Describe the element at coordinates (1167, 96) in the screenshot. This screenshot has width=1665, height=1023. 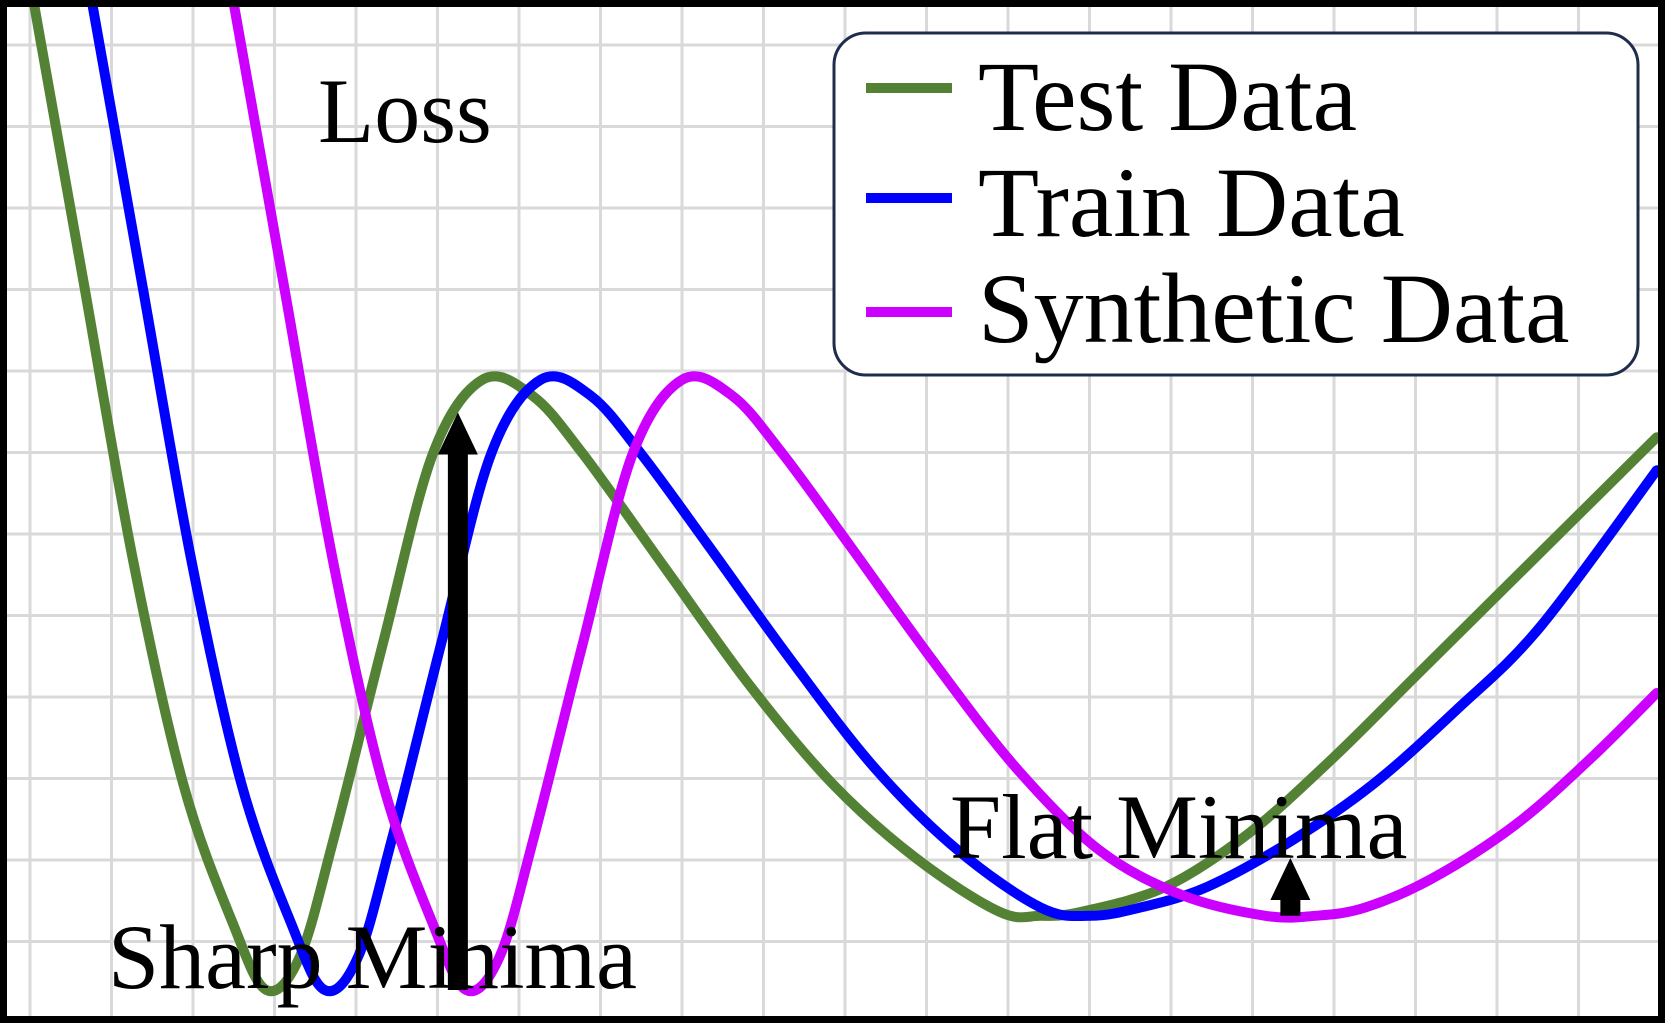
I see `legend-label-test-data: Test Data` at that location.